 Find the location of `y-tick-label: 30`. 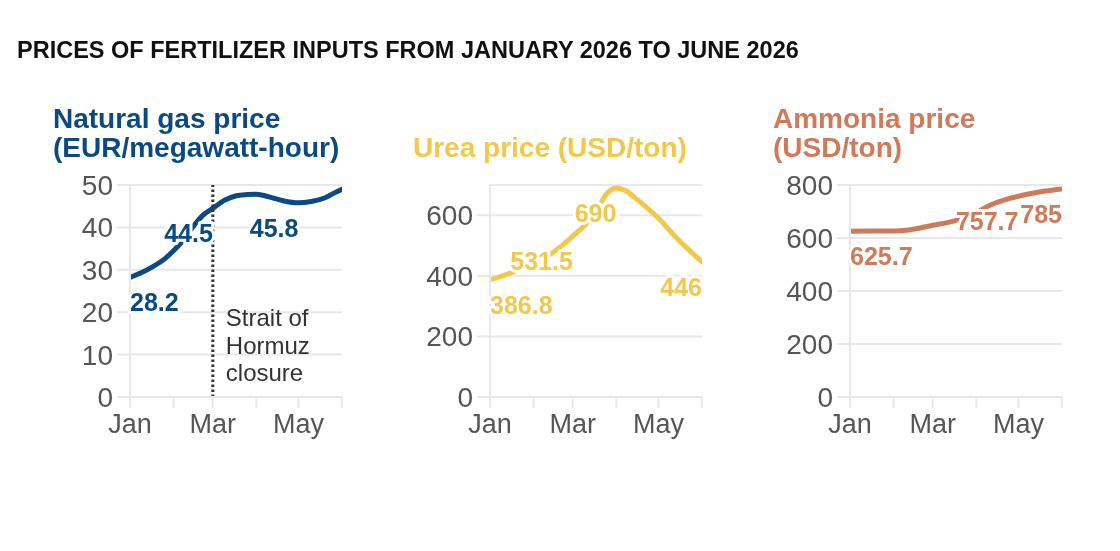

y-tick-label: 30 is located at coordinates (97, 270).